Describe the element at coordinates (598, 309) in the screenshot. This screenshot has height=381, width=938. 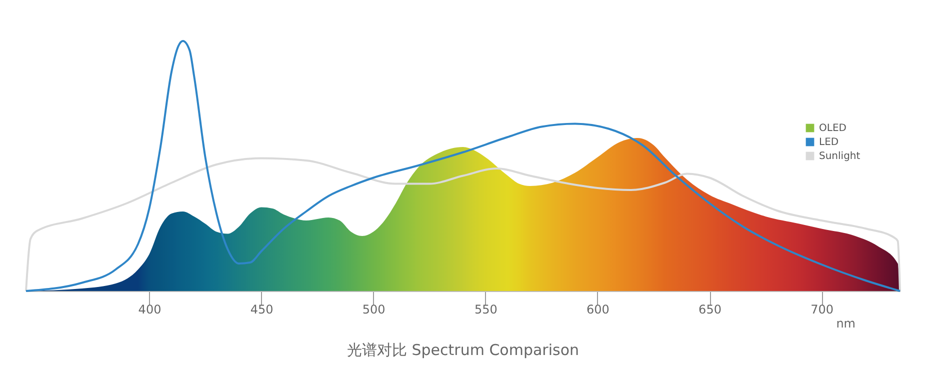
I see `x-tick-label: 600` at that location.